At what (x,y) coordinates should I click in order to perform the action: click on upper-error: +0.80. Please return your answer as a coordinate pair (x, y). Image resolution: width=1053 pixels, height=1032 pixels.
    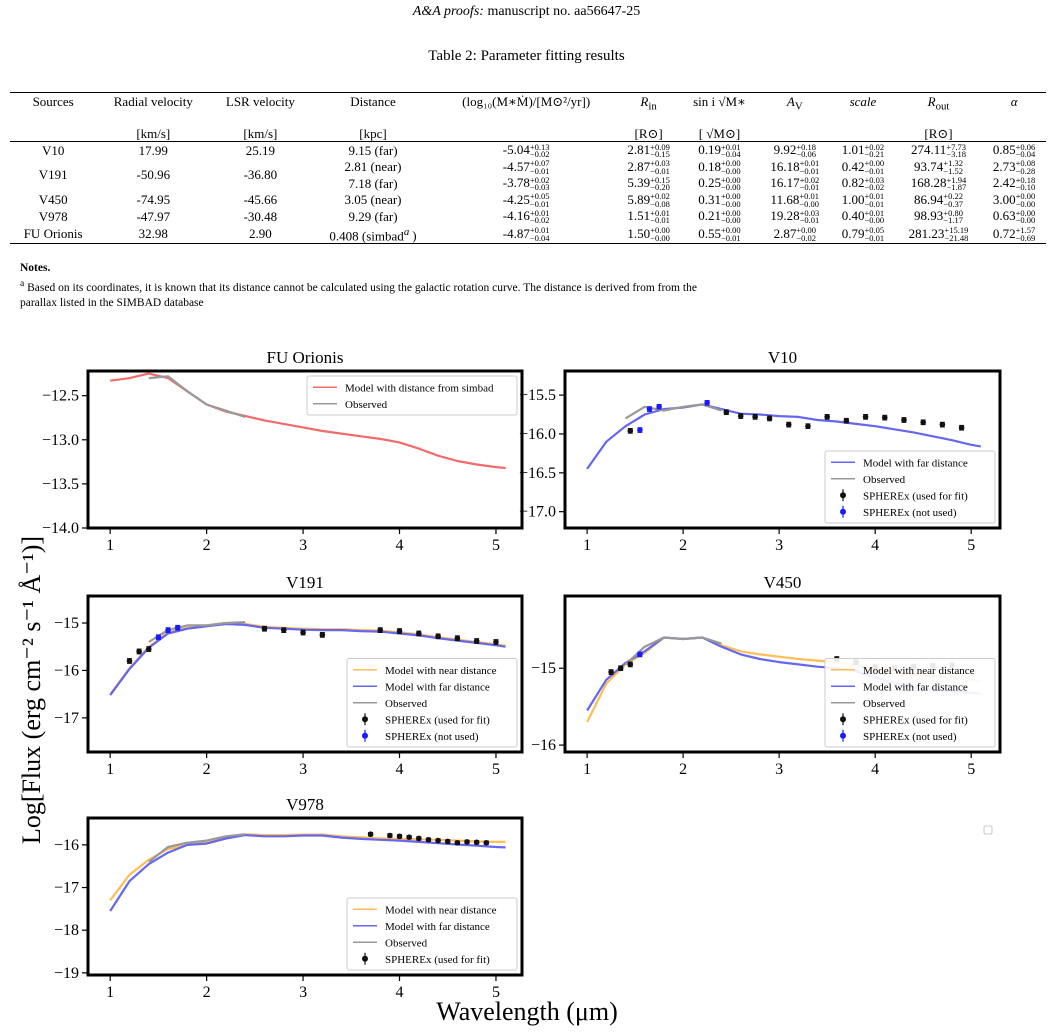
    Looking at the image, I should click on (953, 212).